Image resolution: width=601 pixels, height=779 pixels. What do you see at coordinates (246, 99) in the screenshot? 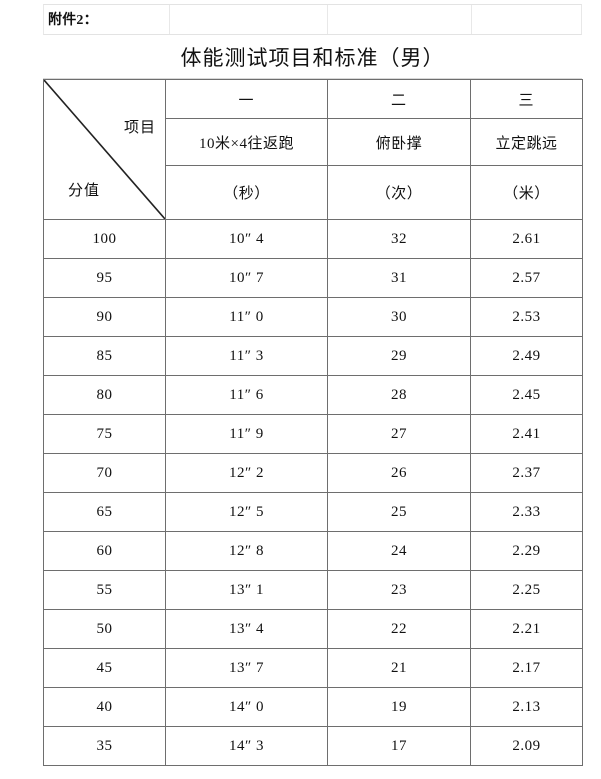
I see `column-index-1: 一` at bounding box center [246, 99].